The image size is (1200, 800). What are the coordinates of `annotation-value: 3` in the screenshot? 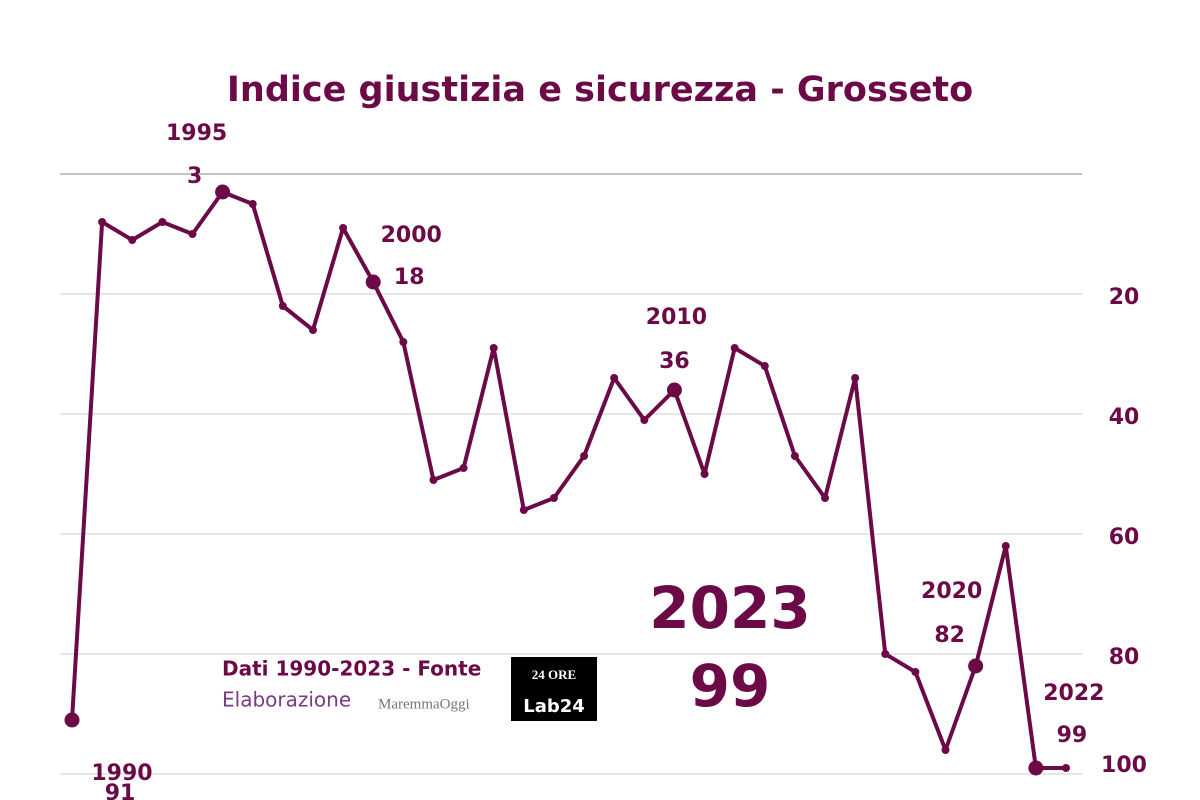 It's located at (194, 176).